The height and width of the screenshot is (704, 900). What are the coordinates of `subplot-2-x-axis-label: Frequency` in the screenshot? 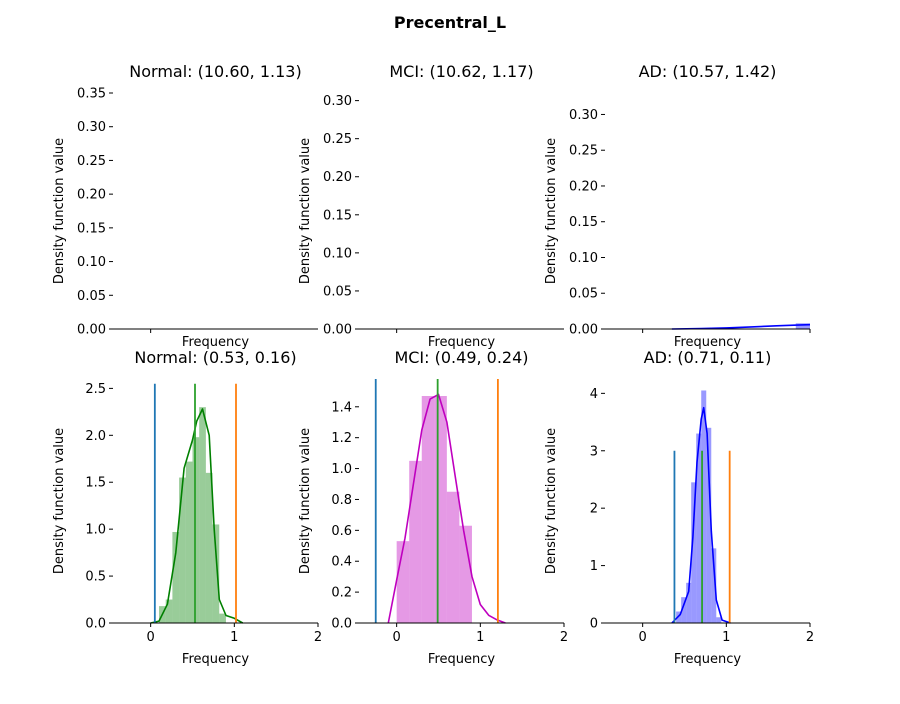 It's located at (461, 342).